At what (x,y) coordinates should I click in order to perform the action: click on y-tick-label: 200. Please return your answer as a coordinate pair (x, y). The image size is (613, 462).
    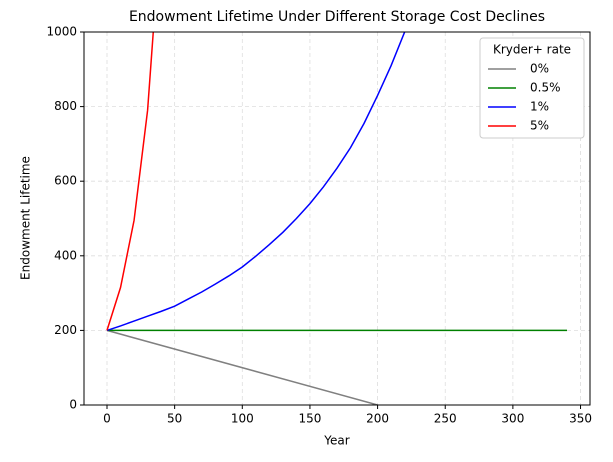
    Looking at the image, I should click on (65, 330).